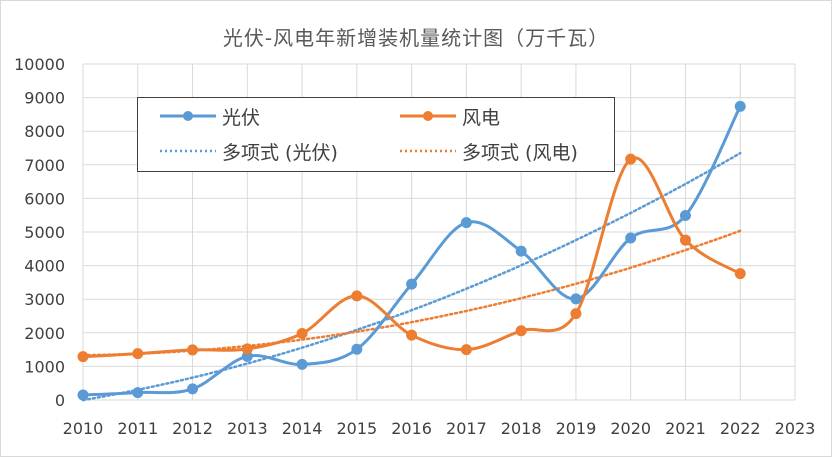  Describe the element at coordinates (188, 151) in the screenshot. I see `legend-marker-solar-trend` at that location.